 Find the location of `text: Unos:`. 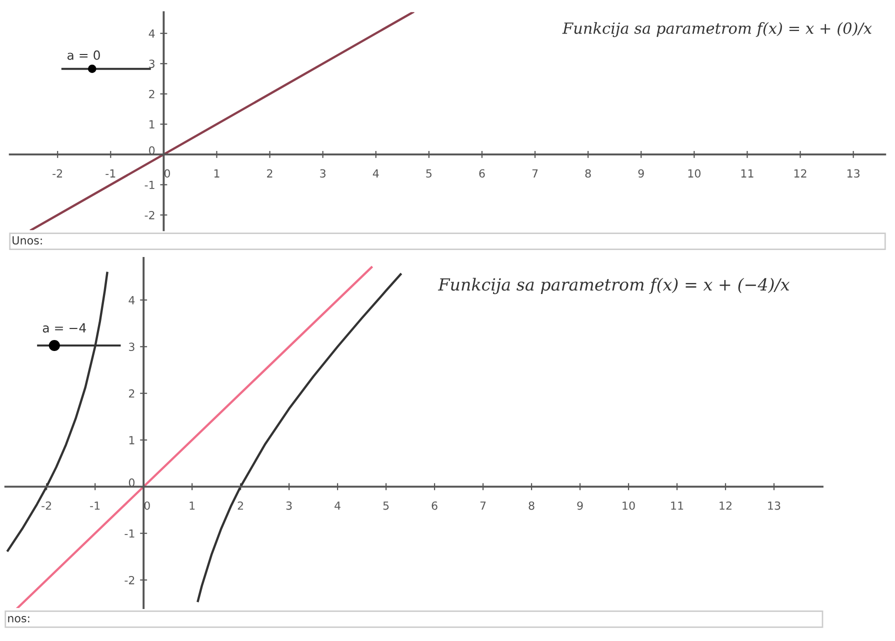

text: Unos: is located at coordinates (27, 240).